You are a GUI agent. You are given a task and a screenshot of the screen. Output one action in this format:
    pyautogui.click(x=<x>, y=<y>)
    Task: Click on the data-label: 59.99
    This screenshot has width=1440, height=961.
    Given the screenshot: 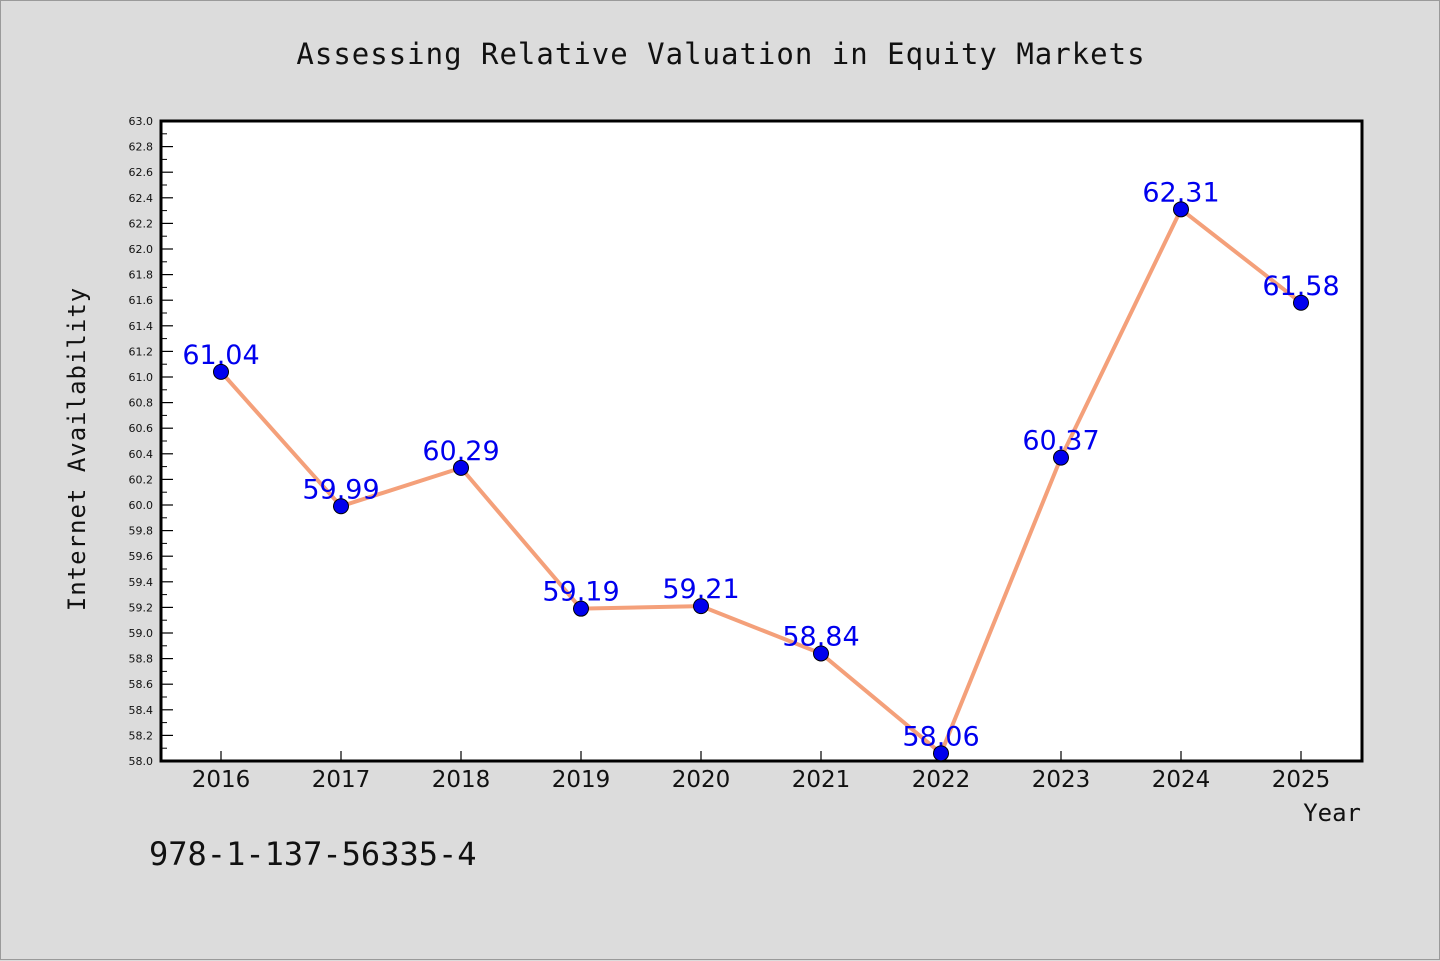 What is the action you would take?
    pyautogui.click(x=340, y=489)
    